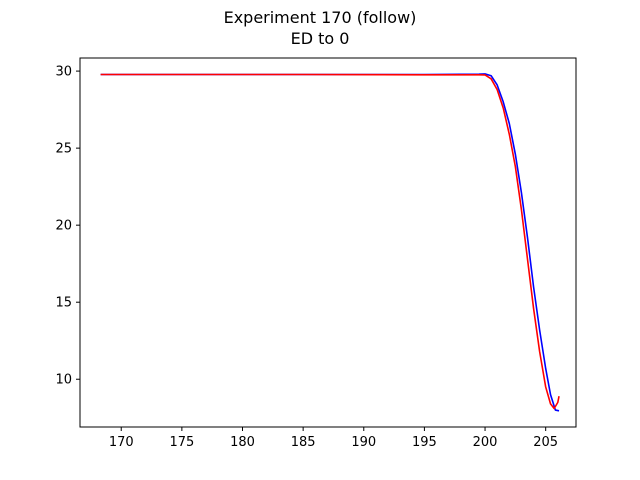 This screenshot has width=640, height=480. What do you see at coordinates (242, 442) in the screenshot?
I see `x-tick-label: 180` at bounding box center [242, 442].